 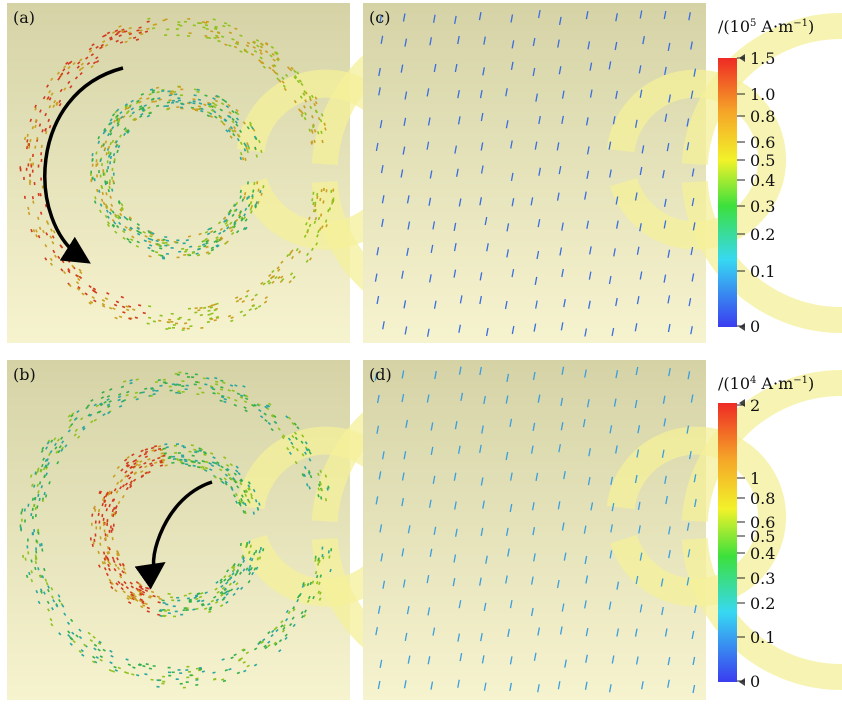 I want to click on unit-text: /(10, so click(x=734, y=383).